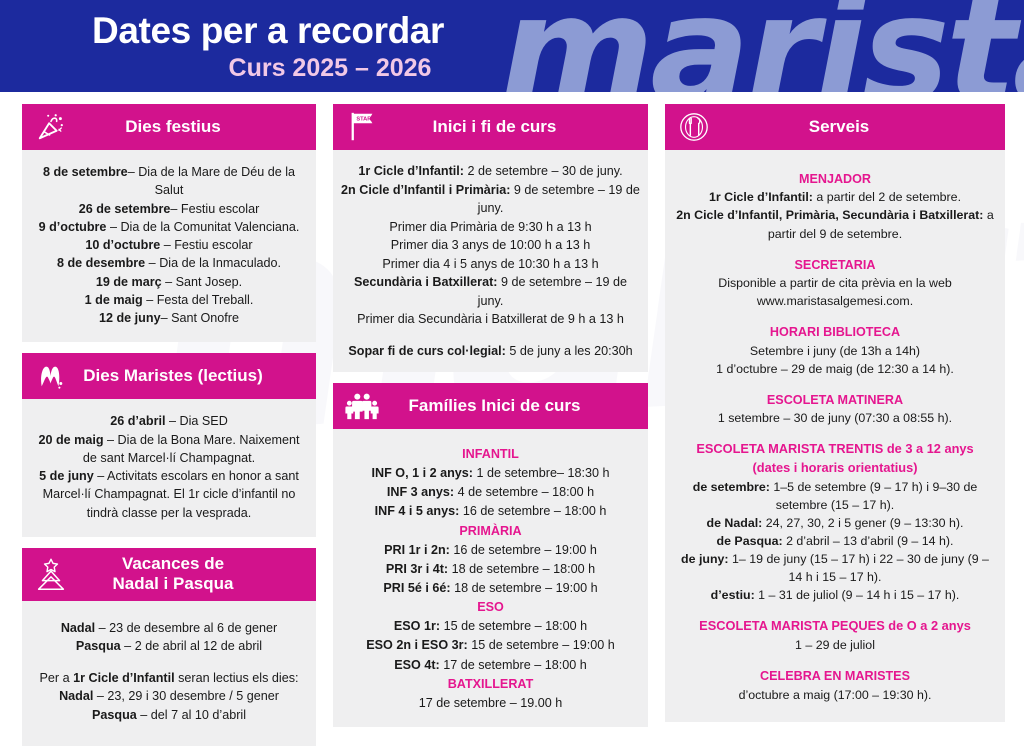  I want to click on etapa-dates: Primer dia 3 anys de 10:00 h a 13 h, so click(490, 245).